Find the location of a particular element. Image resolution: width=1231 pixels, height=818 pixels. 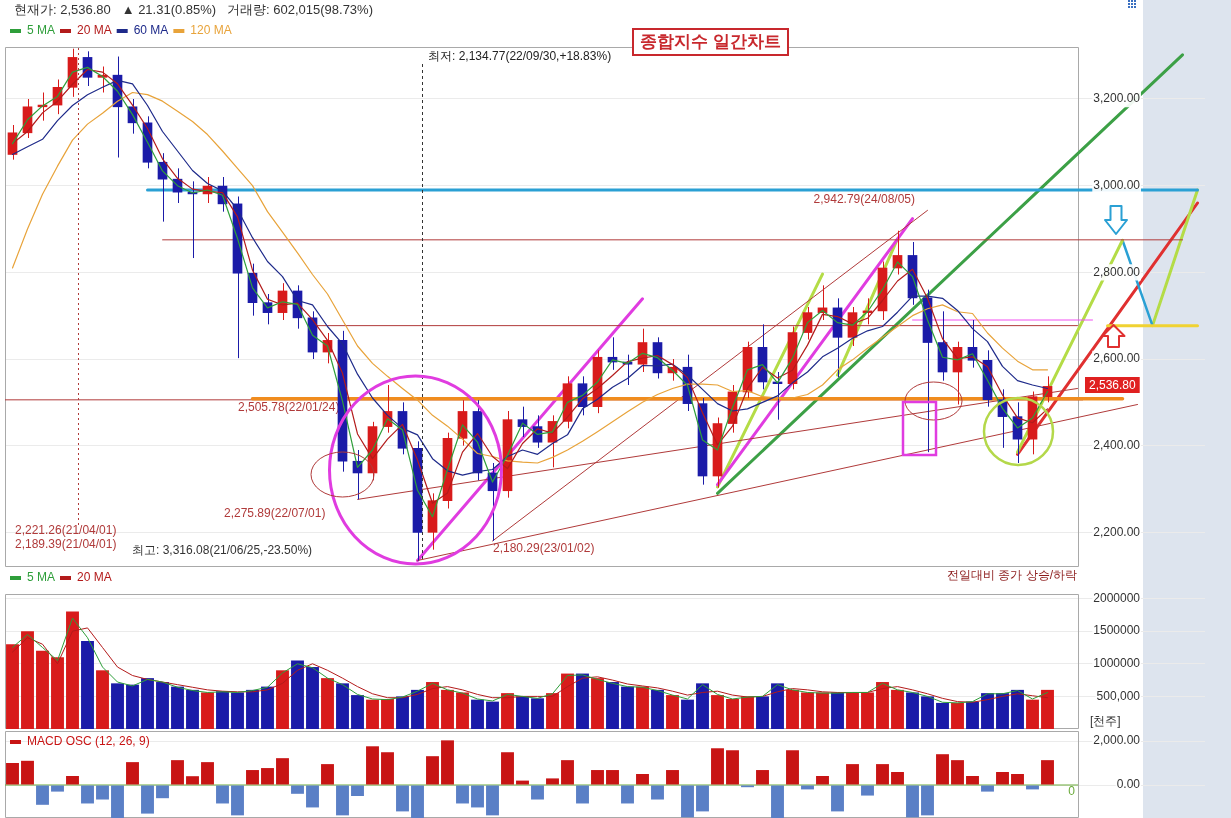

y-tick-label: 2000000 is located at coordinates (1117, 597).